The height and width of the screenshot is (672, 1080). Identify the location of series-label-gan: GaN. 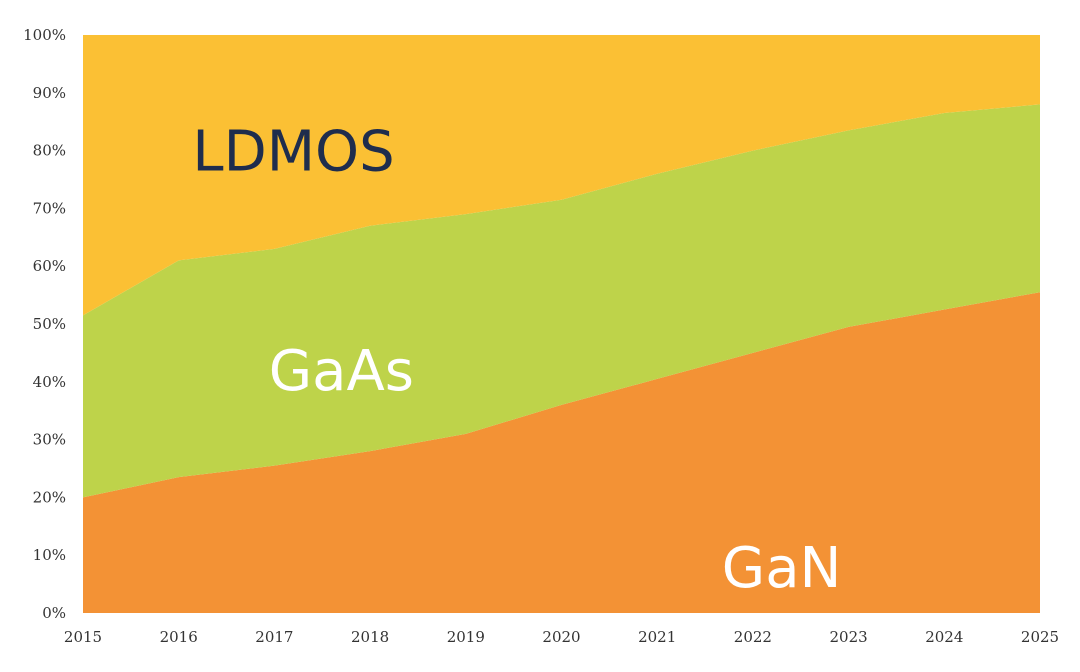
(782, 568).